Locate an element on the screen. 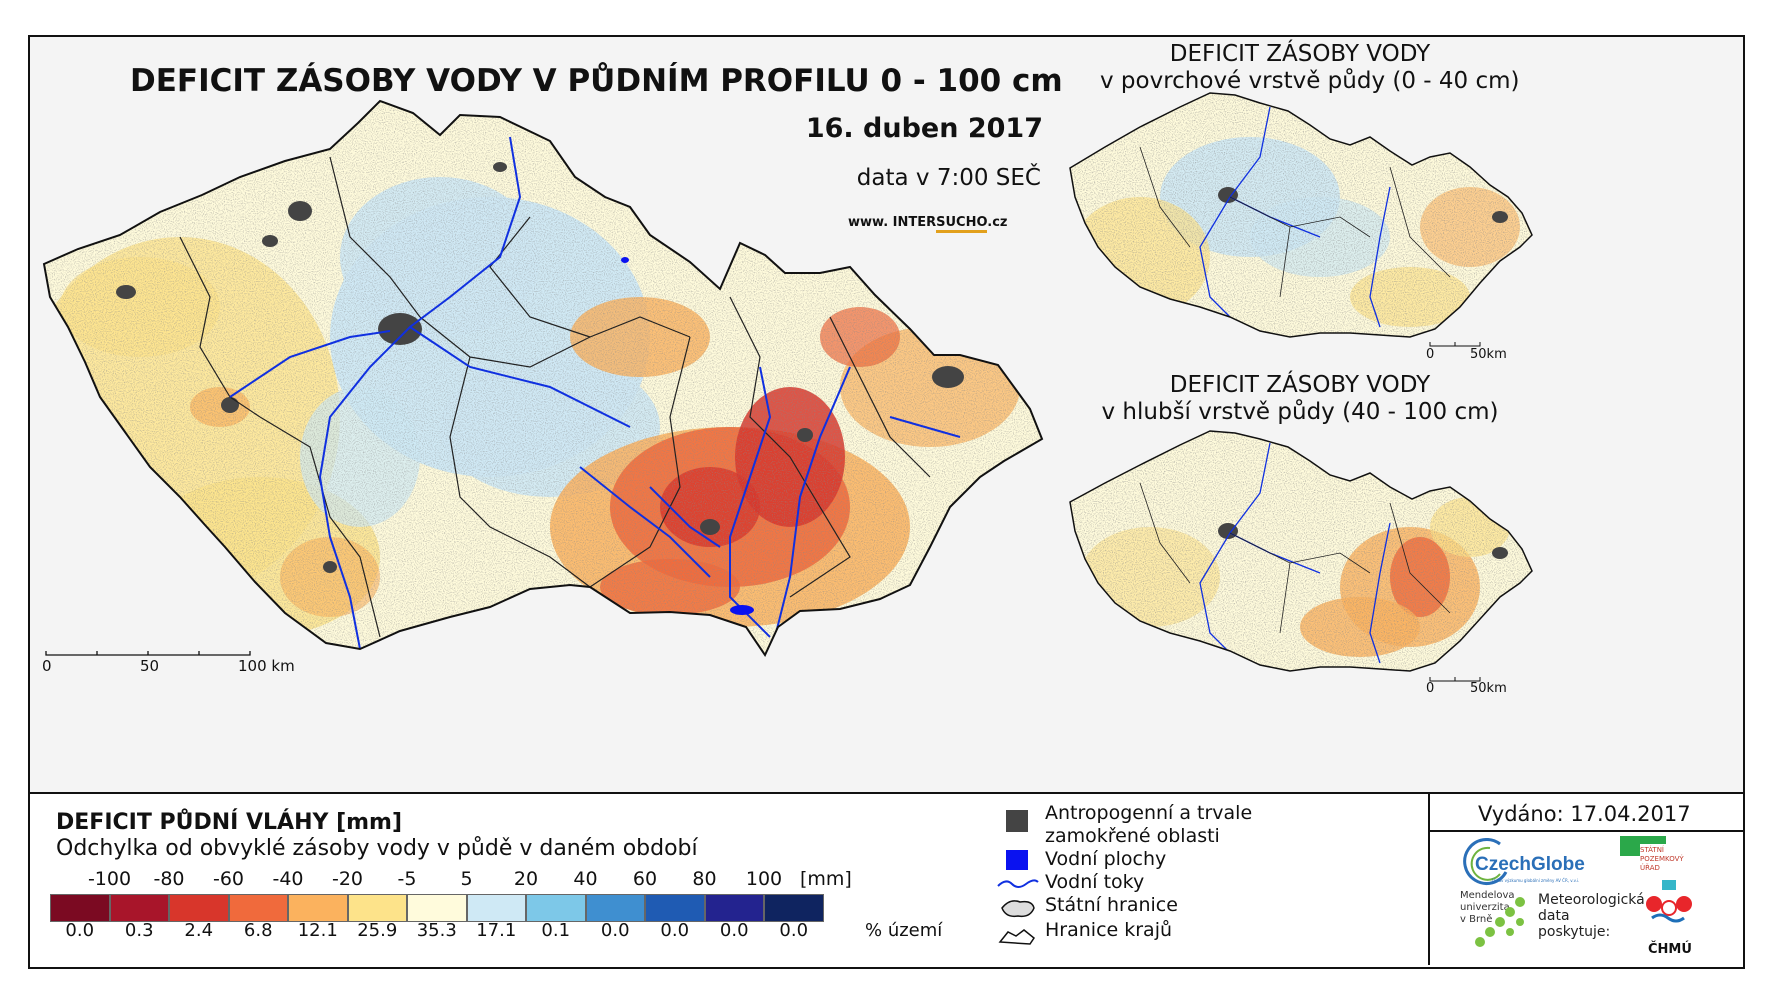 This screenshot has height=1003, width=1772. legend-tick: -80 is located at coordinates (169, 879).